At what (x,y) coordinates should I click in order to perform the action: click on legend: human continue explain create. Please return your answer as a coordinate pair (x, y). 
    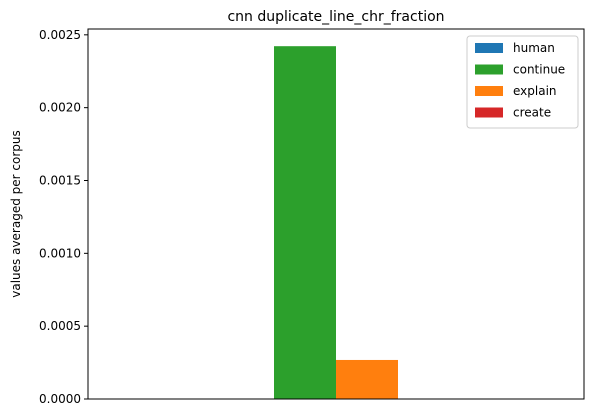
    Looking at the image, I should click on (522, 82).